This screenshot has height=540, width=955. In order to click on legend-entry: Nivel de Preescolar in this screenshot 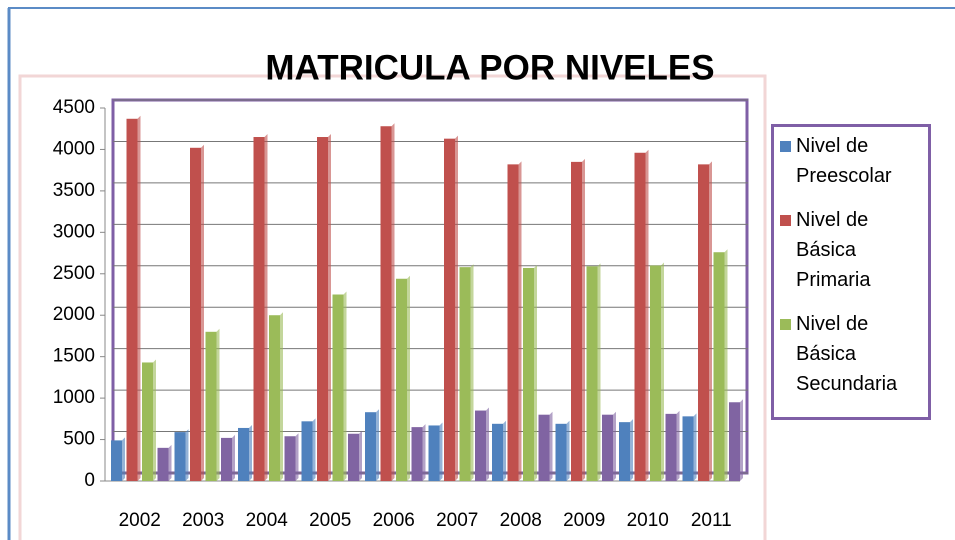, I will do `click(851, 161)`.